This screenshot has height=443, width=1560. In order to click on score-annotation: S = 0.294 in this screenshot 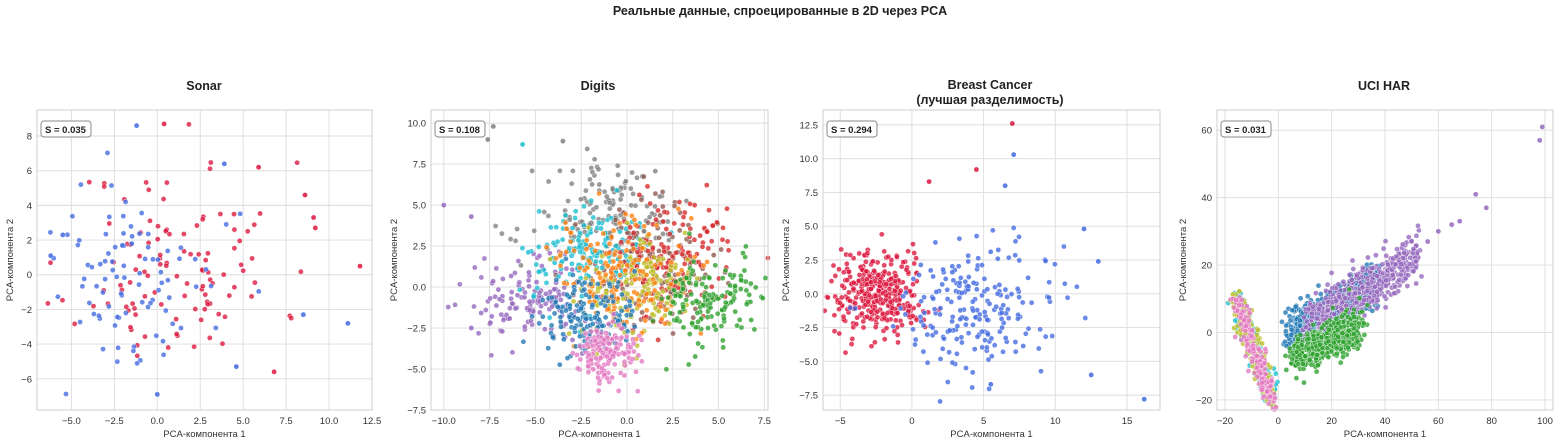, I will do `click(852, 129)`.